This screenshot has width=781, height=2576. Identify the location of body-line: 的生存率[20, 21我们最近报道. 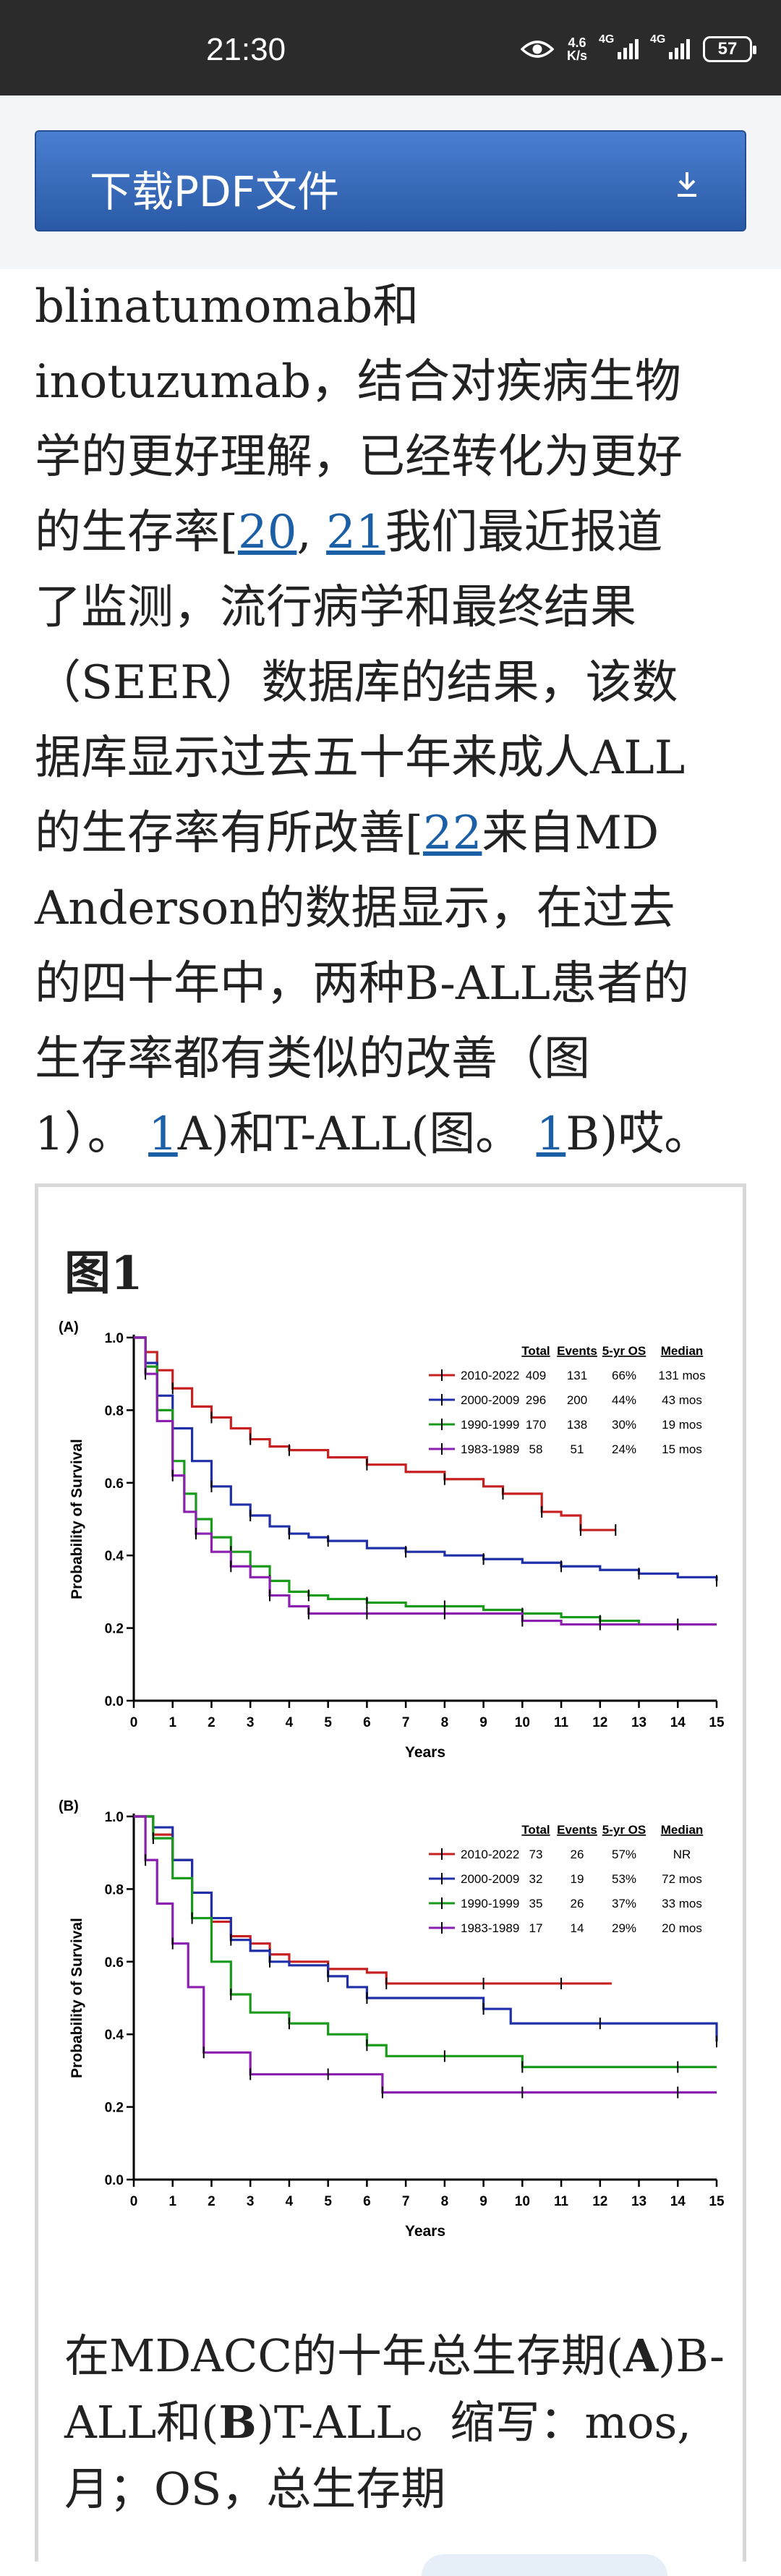
(393, 532).